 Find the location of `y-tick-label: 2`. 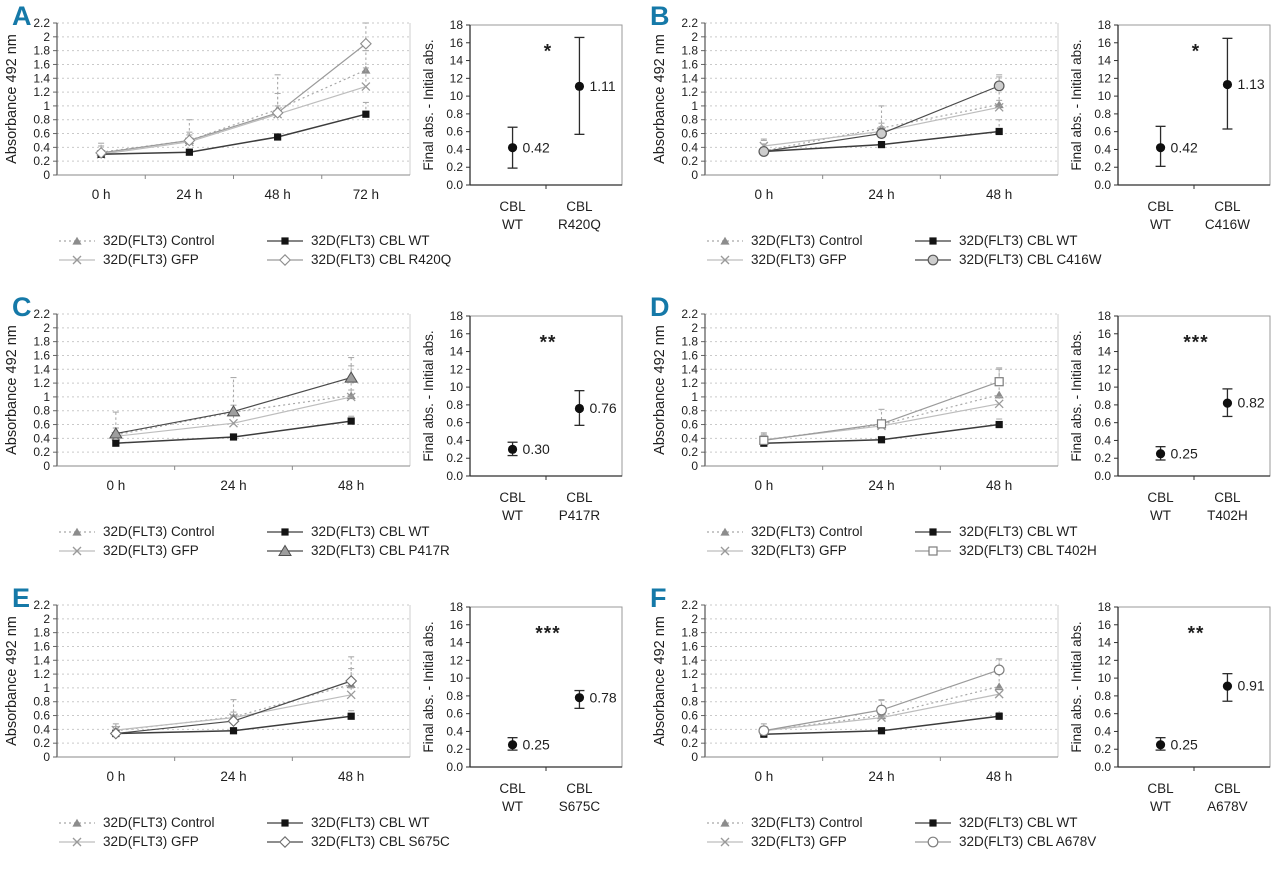

y-tick-label: 2 is located at coordinates (694, 619).